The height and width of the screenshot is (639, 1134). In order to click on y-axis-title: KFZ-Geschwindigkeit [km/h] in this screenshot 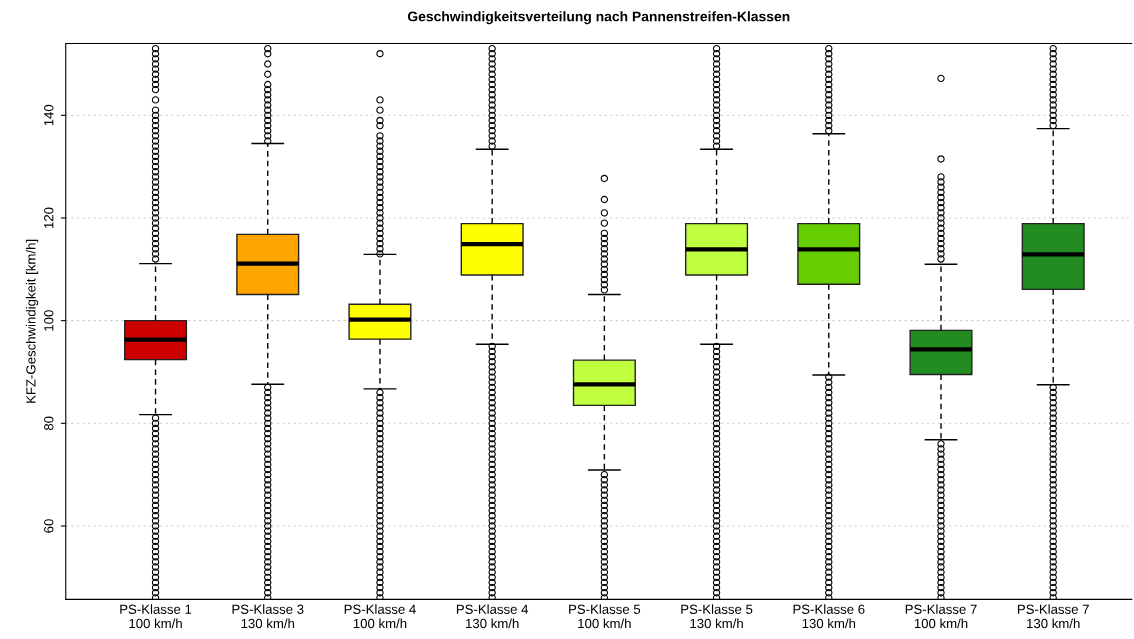, I will do `click(32, 321)`.